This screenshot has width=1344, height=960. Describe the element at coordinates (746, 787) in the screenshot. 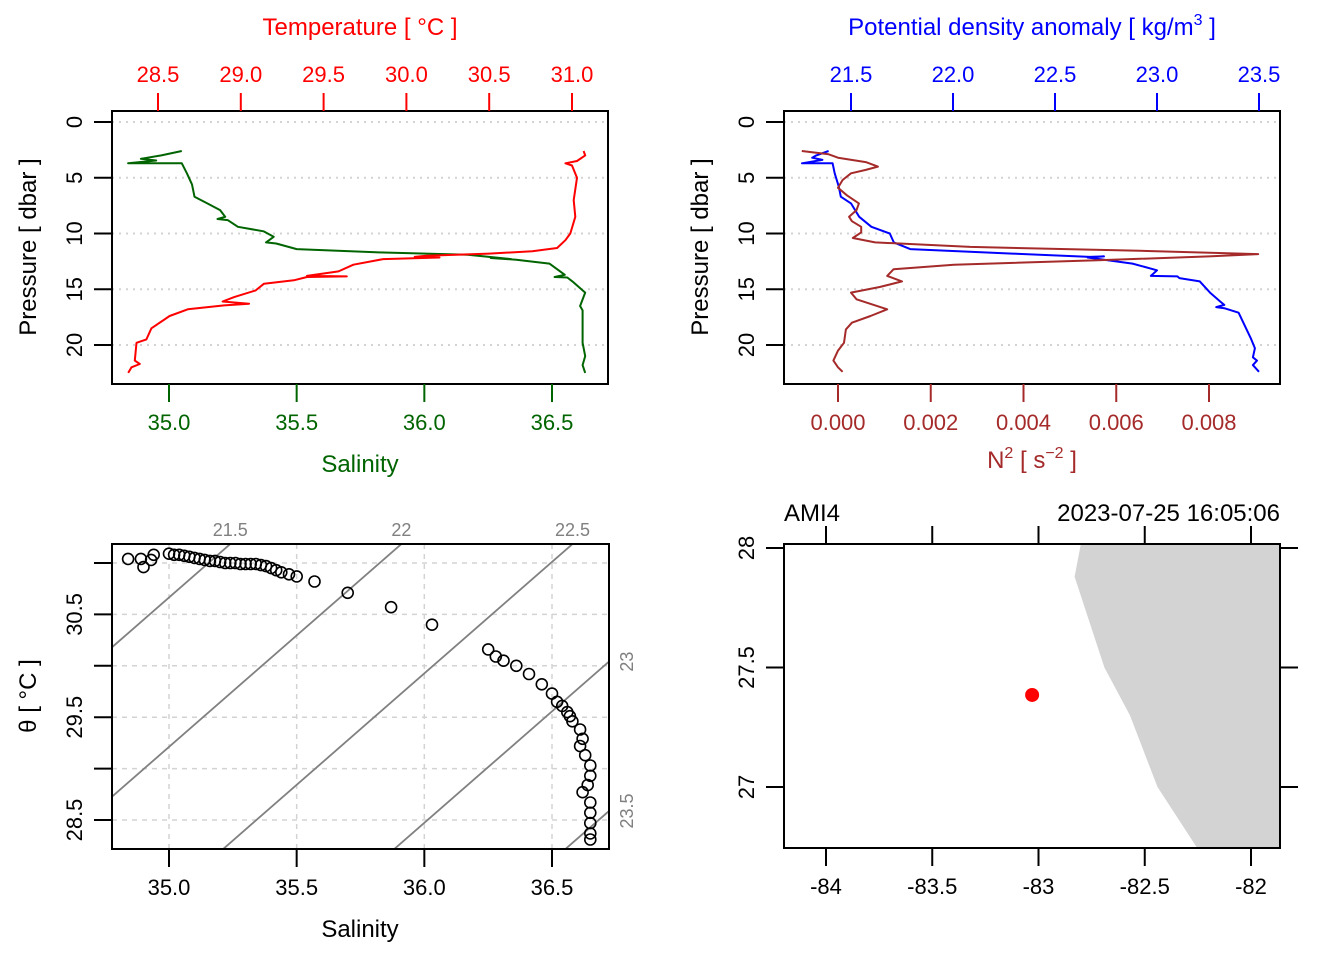

I see `latitude-tick-label: 27` at that location.